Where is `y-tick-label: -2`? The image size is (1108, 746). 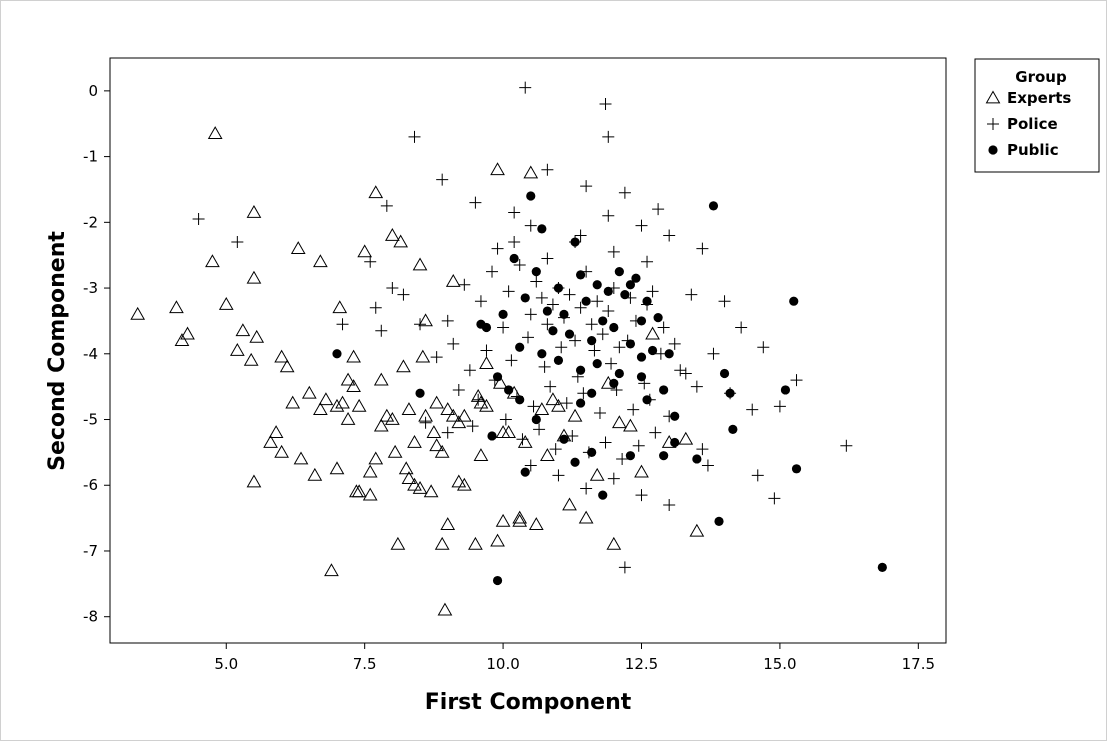 y-tick-label: -2 is located at coordinates (90, 222).